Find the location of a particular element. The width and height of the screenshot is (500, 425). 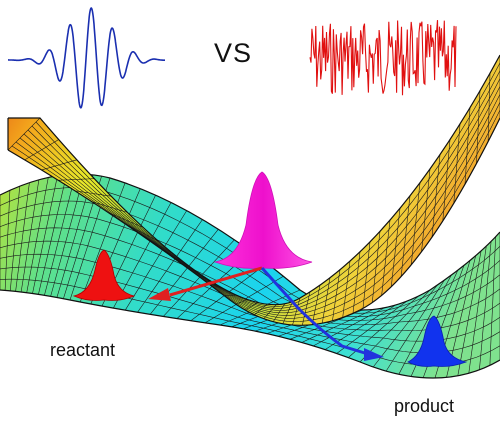

vs-label: VS is located at coordinates (233, 53).